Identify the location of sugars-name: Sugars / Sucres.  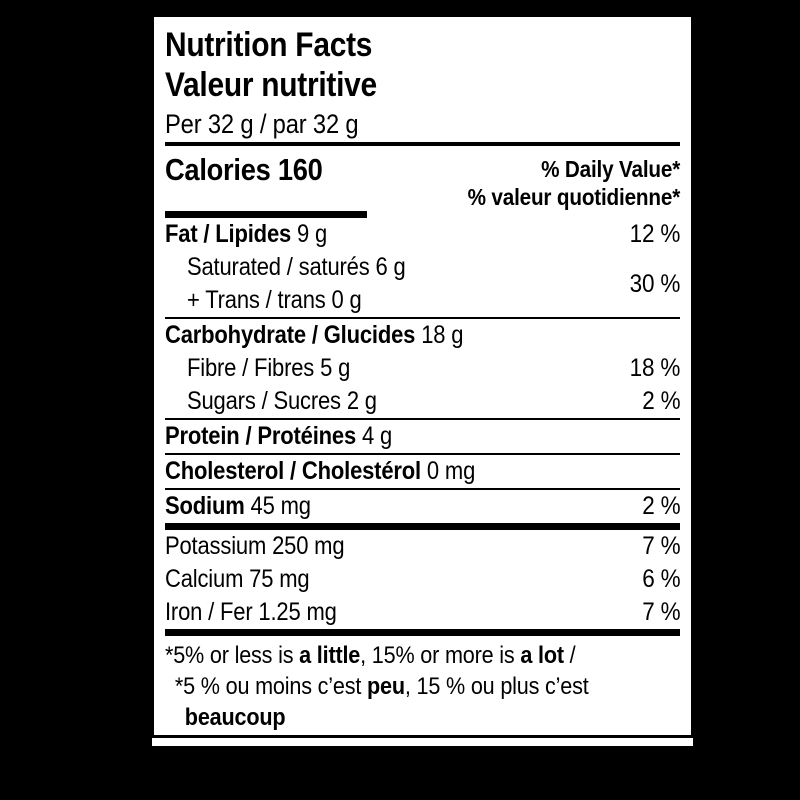
(264, 401).